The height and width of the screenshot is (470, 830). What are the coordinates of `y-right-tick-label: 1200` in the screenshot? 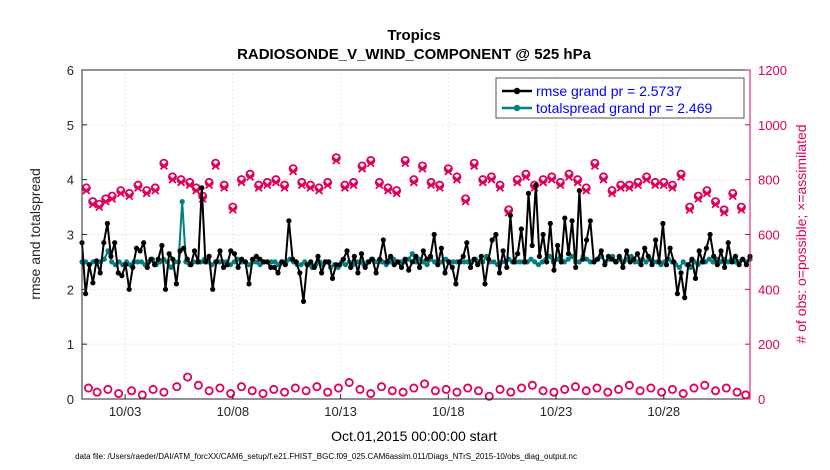 It's located at (772, 70).